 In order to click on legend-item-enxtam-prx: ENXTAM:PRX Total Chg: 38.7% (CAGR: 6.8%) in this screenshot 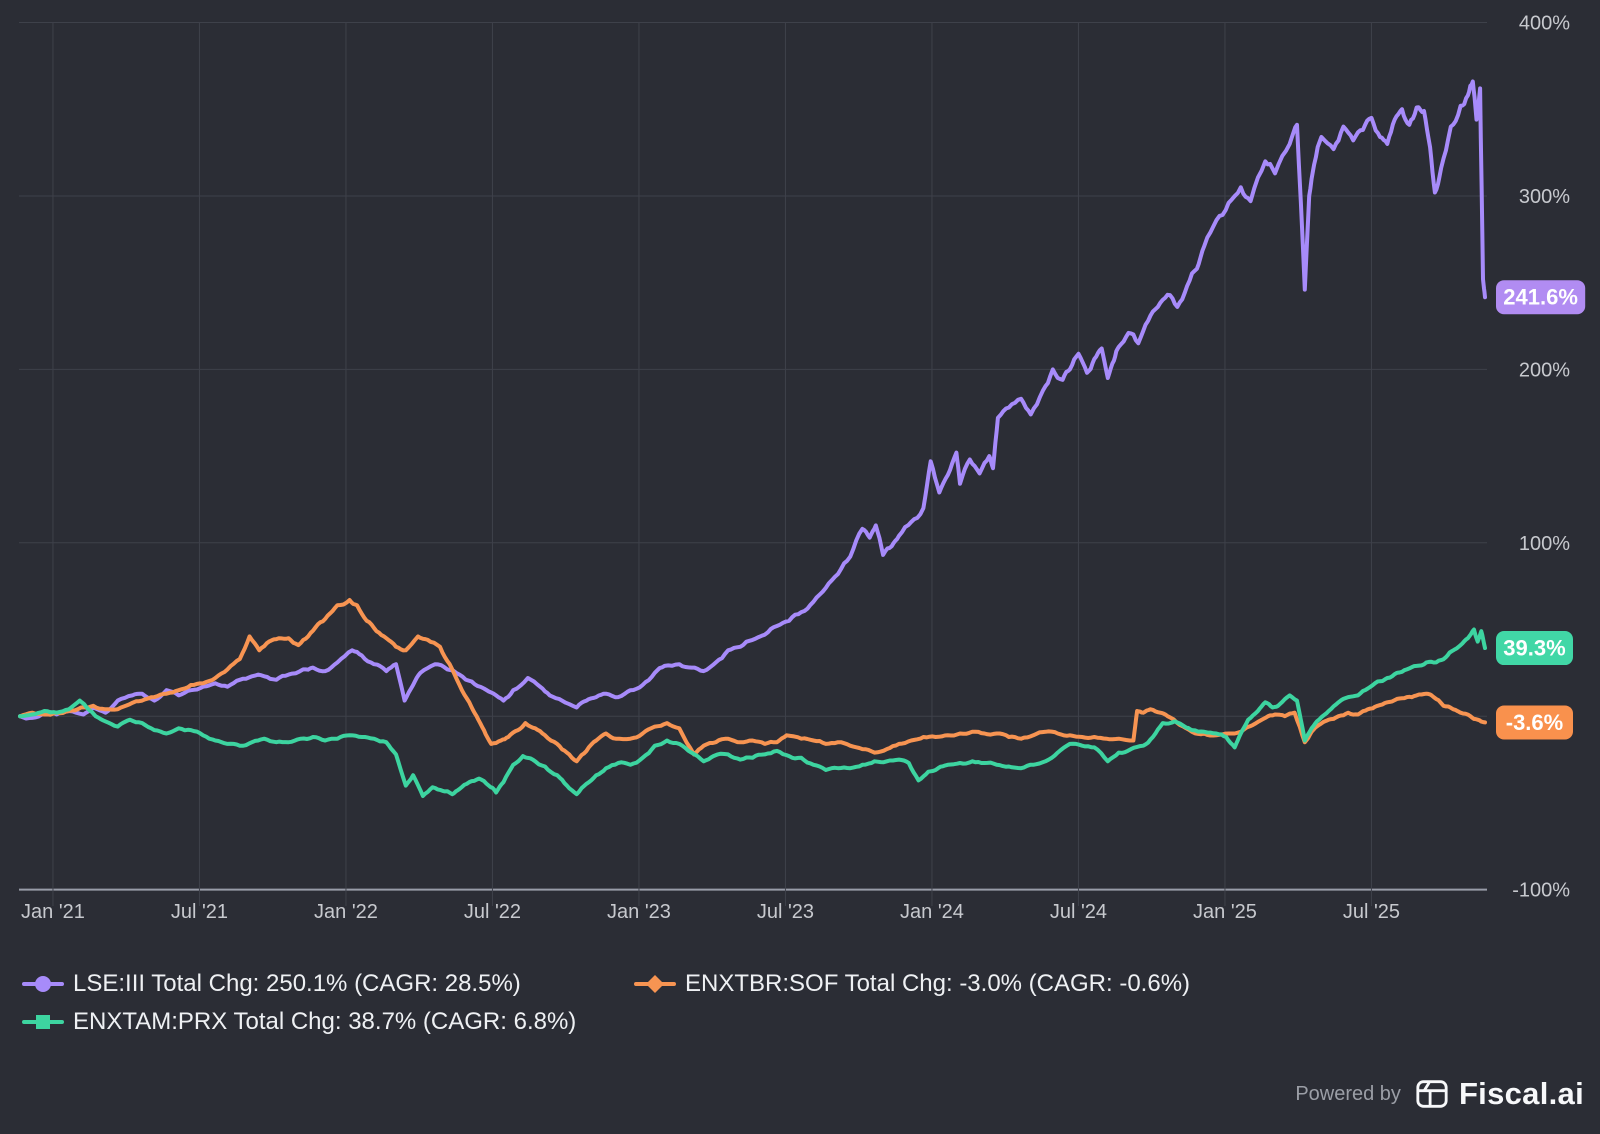, I will do `click(299, 1022)`.